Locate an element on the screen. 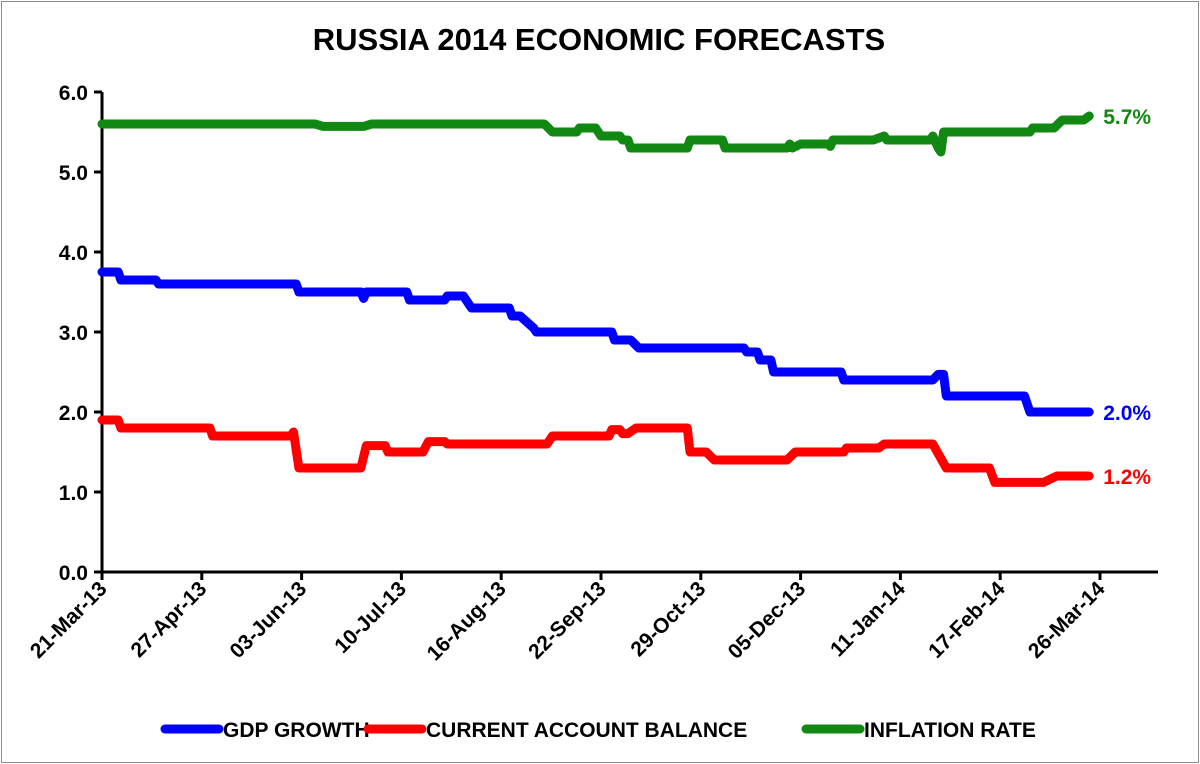 Image resolution: width=1200 pixels, height=764 pixels. series-line-inflation-rate is located at coordinates (595, 134).